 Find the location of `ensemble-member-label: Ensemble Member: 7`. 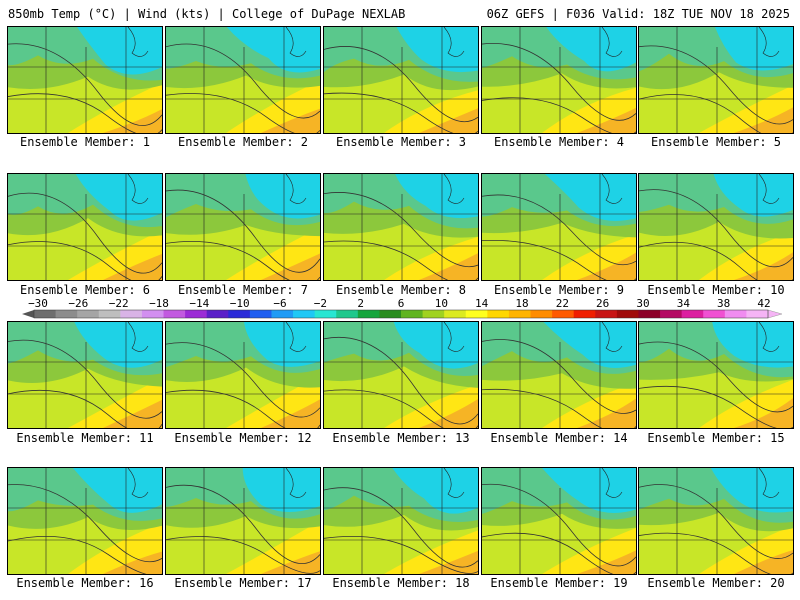

ensemble-member-label: Ensemble Member: 7 is located at coordinates (243, 290).